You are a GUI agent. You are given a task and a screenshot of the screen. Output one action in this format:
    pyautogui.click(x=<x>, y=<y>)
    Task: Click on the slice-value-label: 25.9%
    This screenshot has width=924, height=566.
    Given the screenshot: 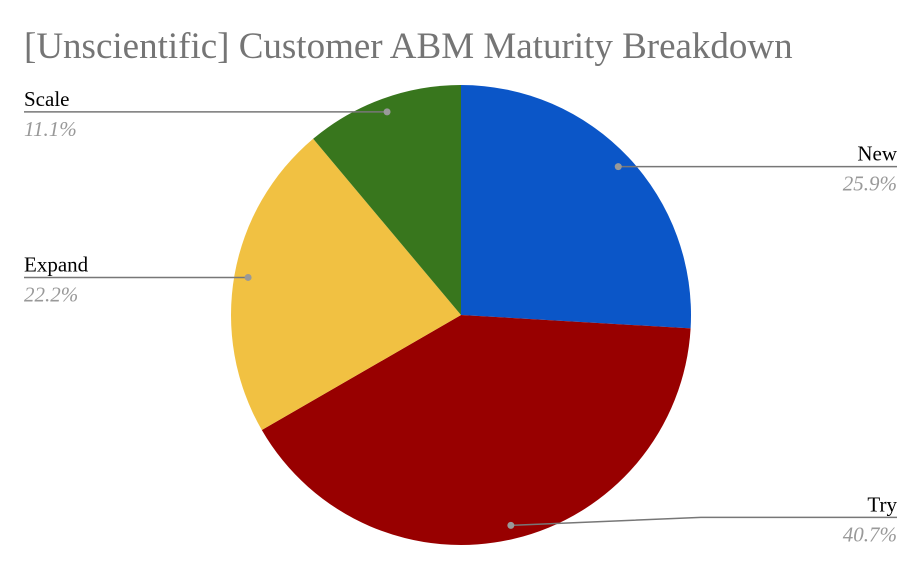 What is the action you would take?
    pyautogui.click(x=870, y=184)
    